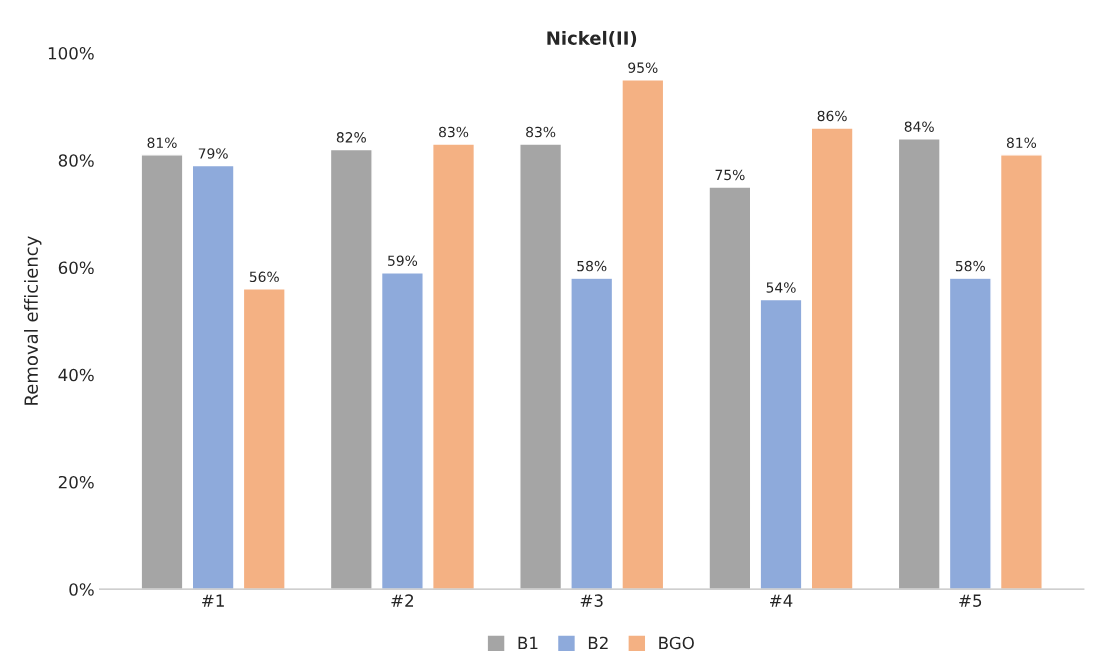  I want to click on legend-label: B2, so click(598, 643).